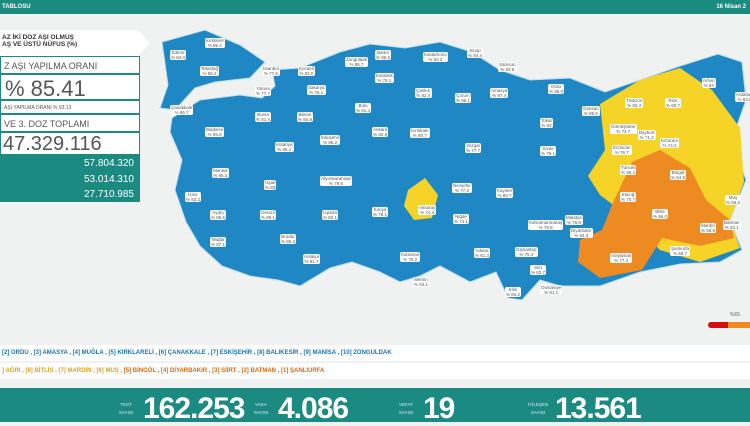  What do you see at coordinates (473, 145) in the screenshot?
I see `province-name: Yozgat` at bounding box center [473, 145].